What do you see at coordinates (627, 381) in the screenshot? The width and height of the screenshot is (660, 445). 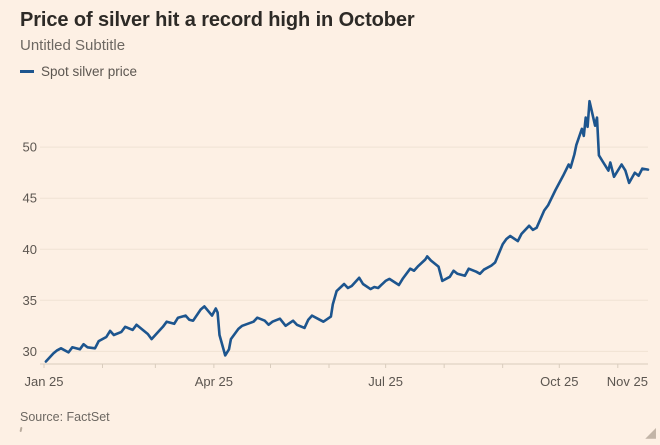 I see `x-tick-label: Nov 25` at bounding box center [627, 381].